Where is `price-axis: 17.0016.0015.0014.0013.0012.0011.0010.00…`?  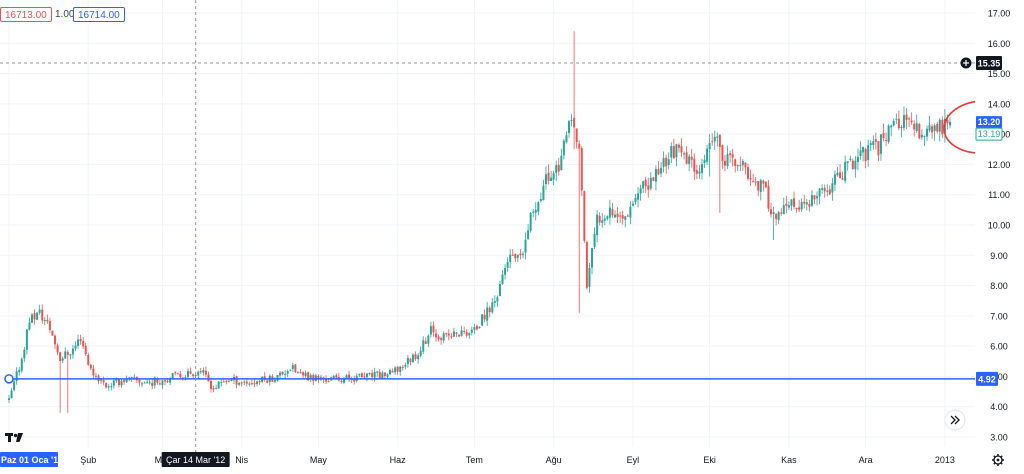 price-axis: 17.0016.0015.0014.0013.0012.0011.0010.00… is located at coordinates (992, 234).